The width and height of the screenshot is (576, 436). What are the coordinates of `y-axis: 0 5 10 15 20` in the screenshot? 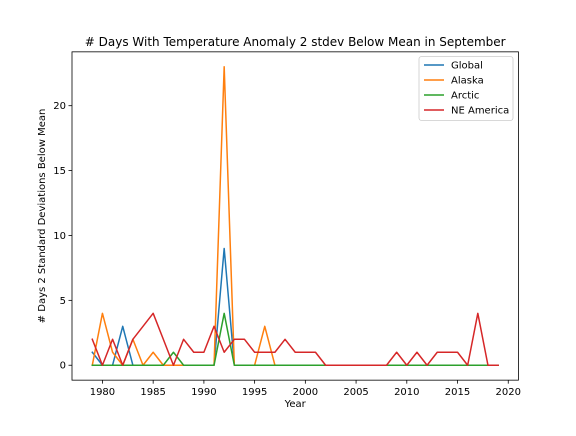 It's located at (62, 236).